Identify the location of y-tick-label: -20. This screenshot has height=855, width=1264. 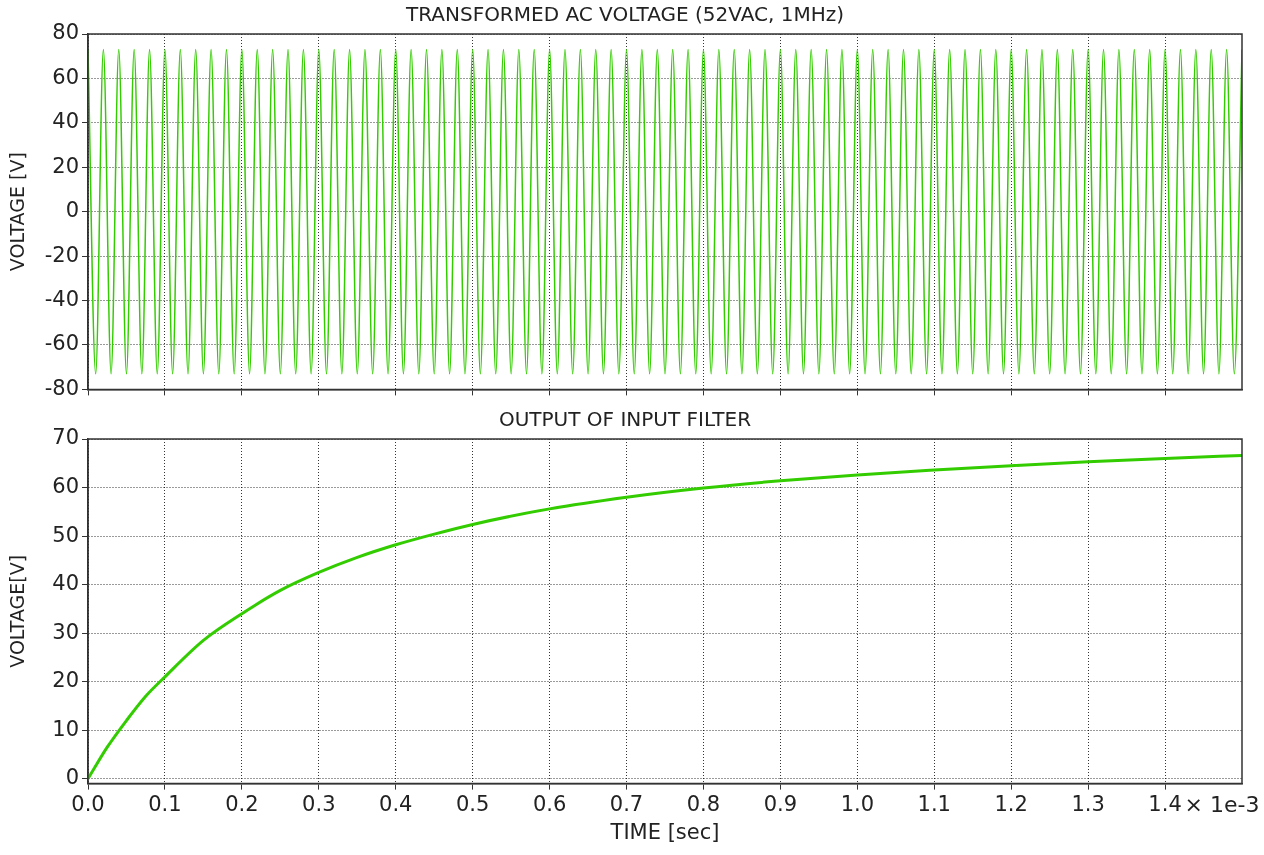
(61, 254).